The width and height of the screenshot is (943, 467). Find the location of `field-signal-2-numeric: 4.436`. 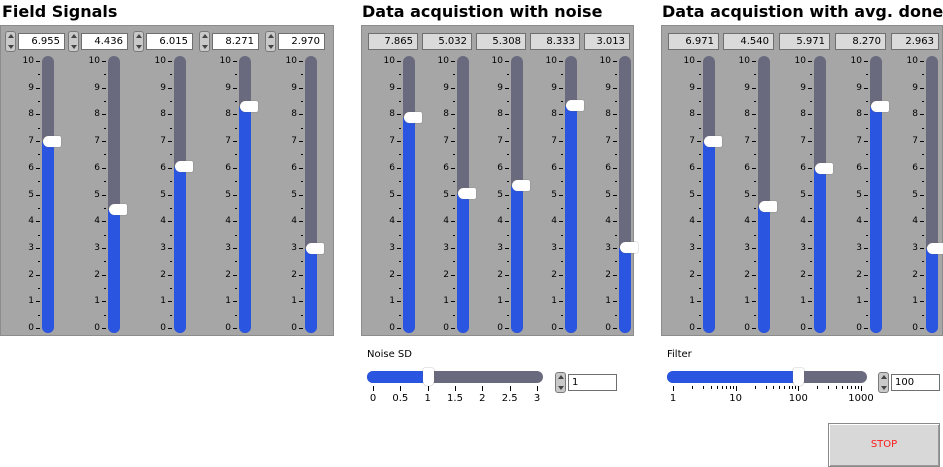

field-signal-2-numeric: 4.436 is located at coordinates (98, 41).